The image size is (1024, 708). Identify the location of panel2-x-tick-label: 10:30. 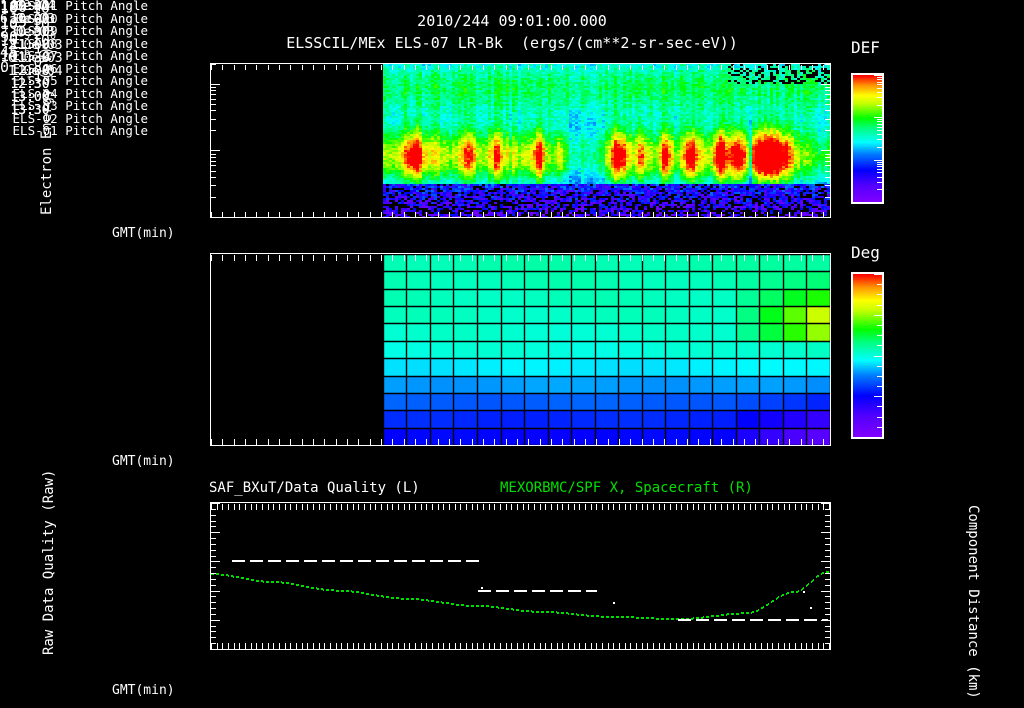
(30, 32).